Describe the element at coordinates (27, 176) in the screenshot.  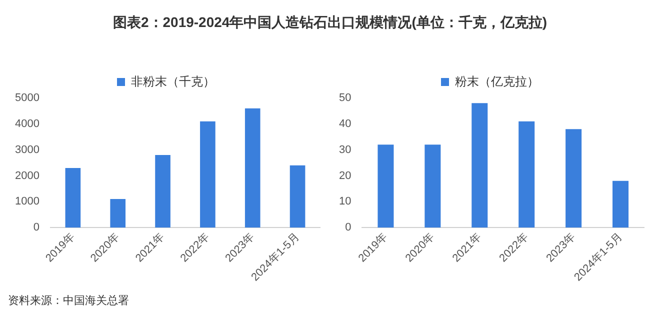
I see `y-tick-label: 2000` at that location.